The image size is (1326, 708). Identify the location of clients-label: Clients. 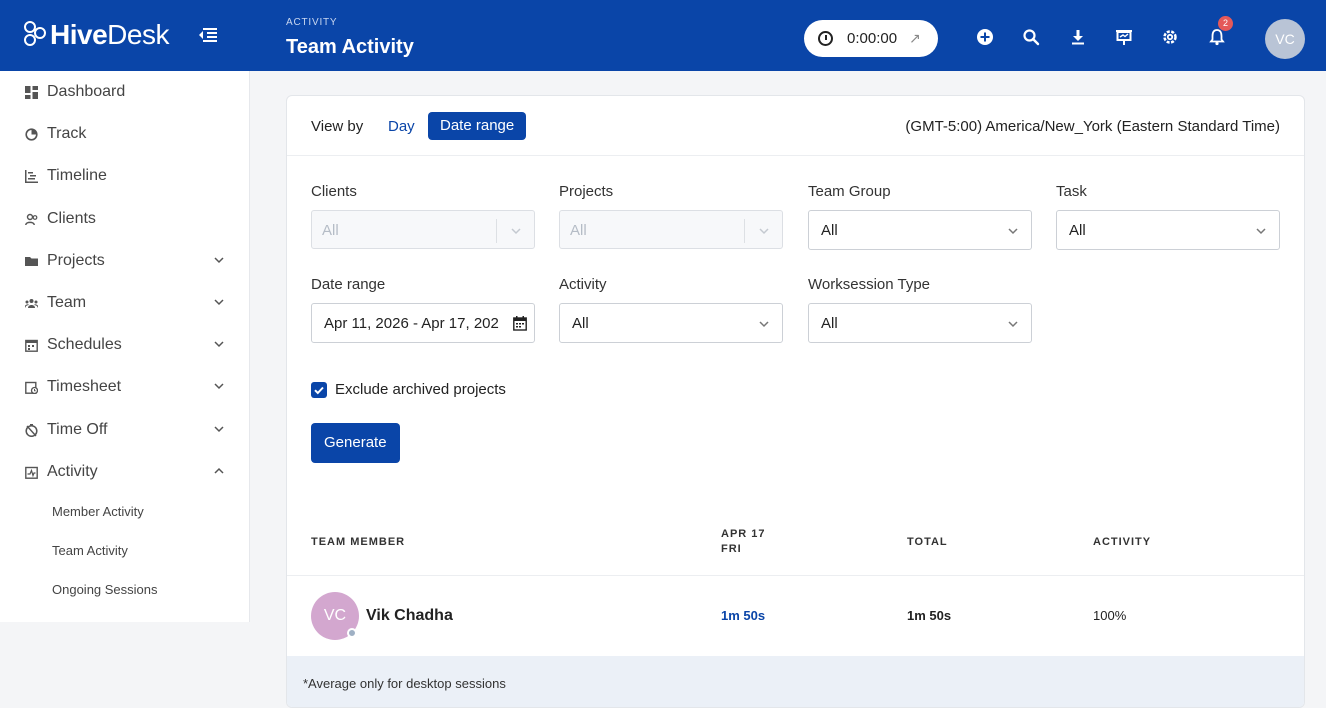
(334, 191).